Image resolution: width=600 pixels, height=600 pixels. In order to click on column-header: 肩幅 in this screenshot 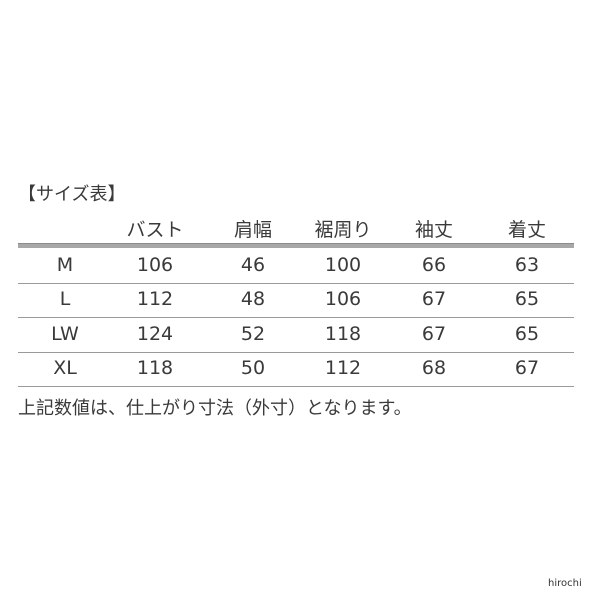, I will do `click(252, 230)`.